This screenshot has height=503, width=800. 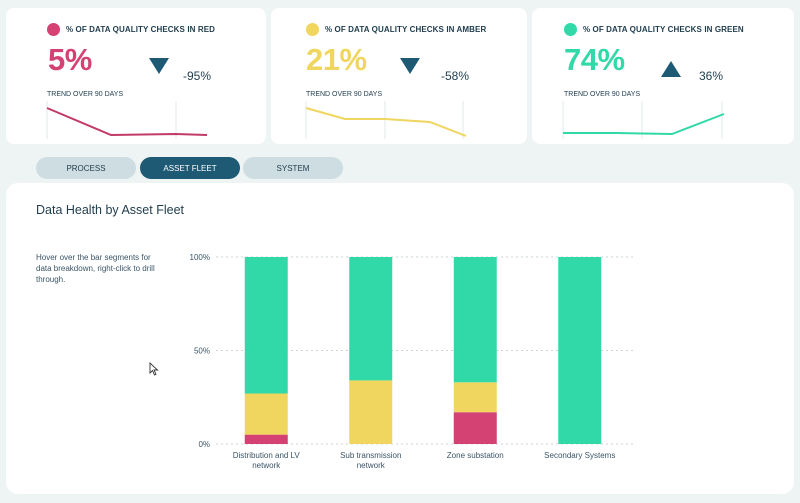 I want to click on y-tick-label: 50%, so click(x=202, y=351).